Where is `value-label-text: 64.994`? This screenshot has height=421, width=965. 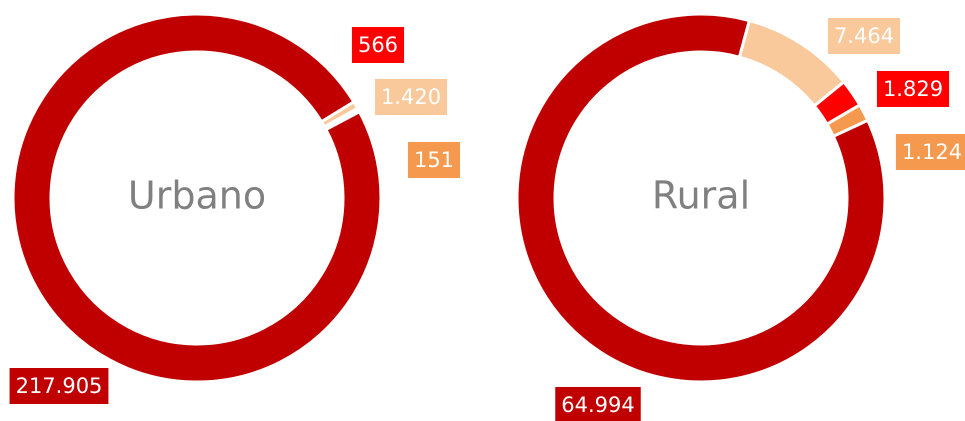 value-label-text: 64.994 is located at coordinates (597, 405).